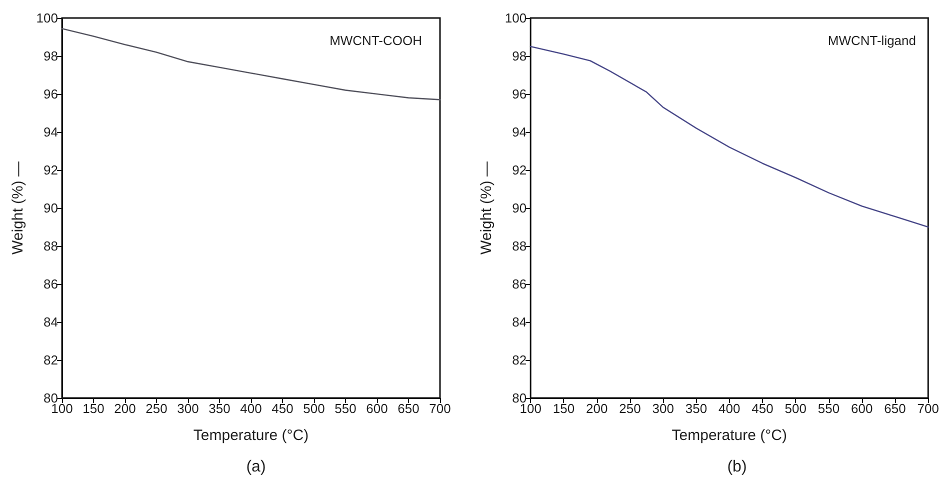 Image resolution: width=942 pixels, height=486 pixels. What do you see at coordinates (872, 40) in the screenshot?
I see `annotation: MWCNT-ligand` at bounding box center [872, 40].